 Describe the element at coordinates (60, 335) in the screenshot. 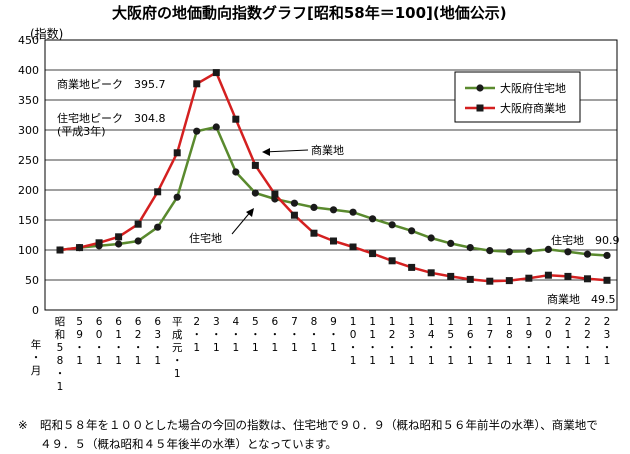

I see `x-tick-label: 和` at that location.